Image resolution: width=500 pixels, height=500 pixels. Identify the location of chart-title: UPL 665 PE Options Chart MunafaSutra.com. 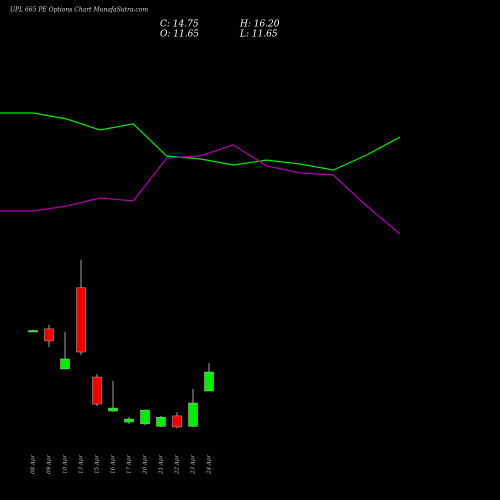
(79, 10).